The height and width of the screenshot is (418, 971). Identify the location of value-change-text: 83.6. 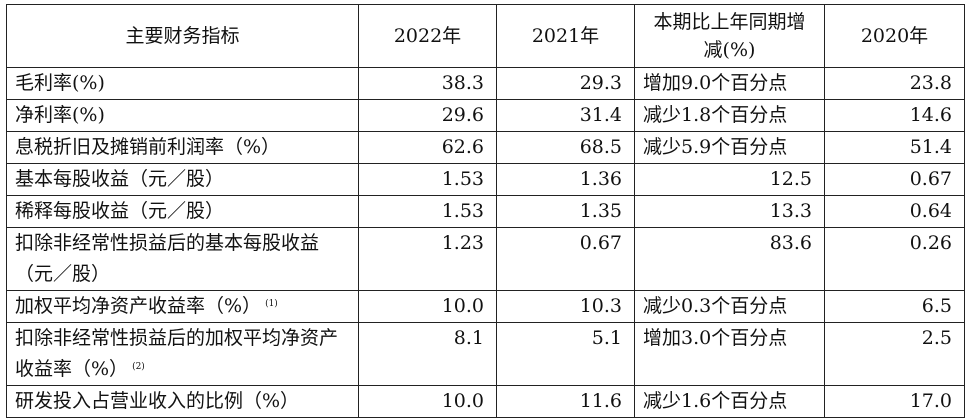
(790, 243).